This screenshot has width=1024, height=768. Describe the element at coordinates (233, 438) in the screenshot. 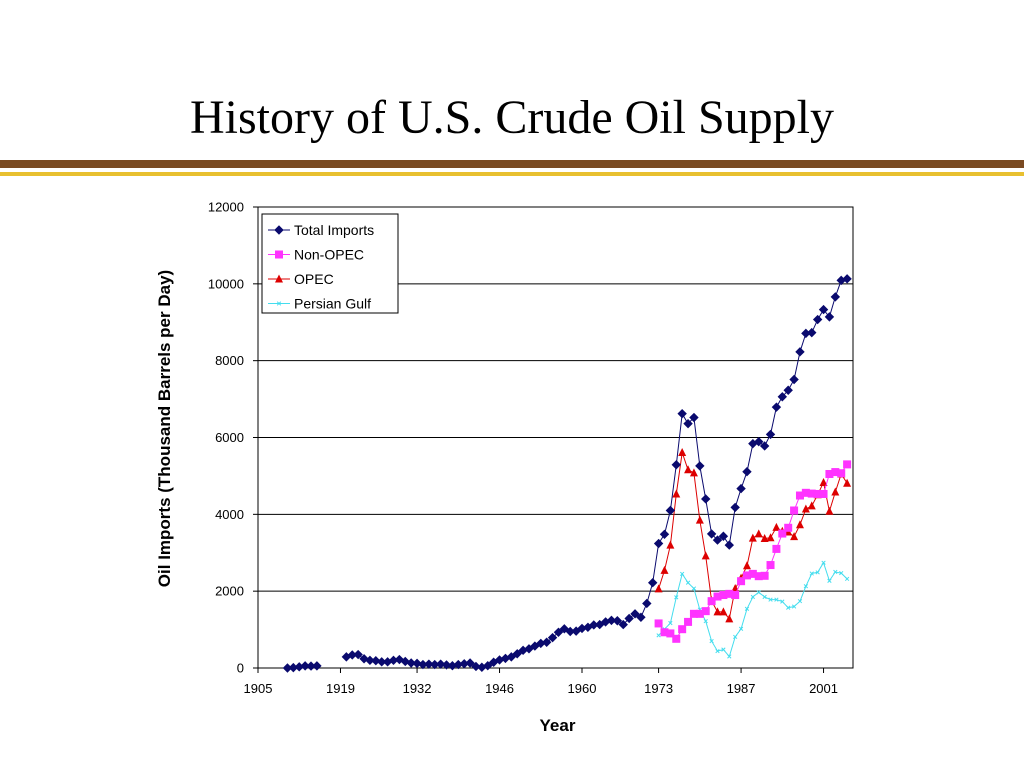

I see `y-axis-ticks: 0 2000 4000 6000 8000 10000 12000` at that location.